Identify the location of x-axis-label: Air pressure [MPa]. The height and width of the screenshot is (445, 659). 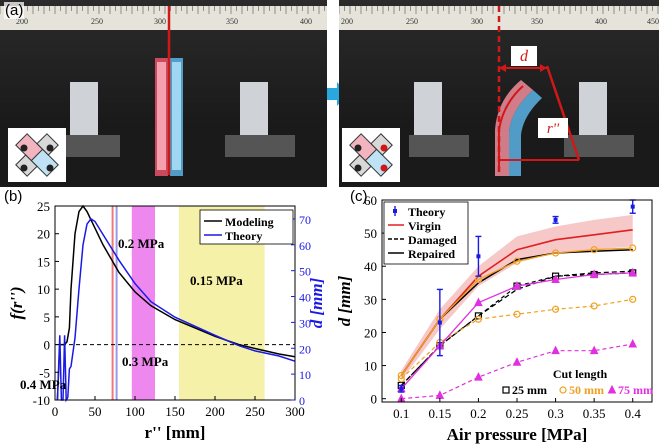
(517, 434).